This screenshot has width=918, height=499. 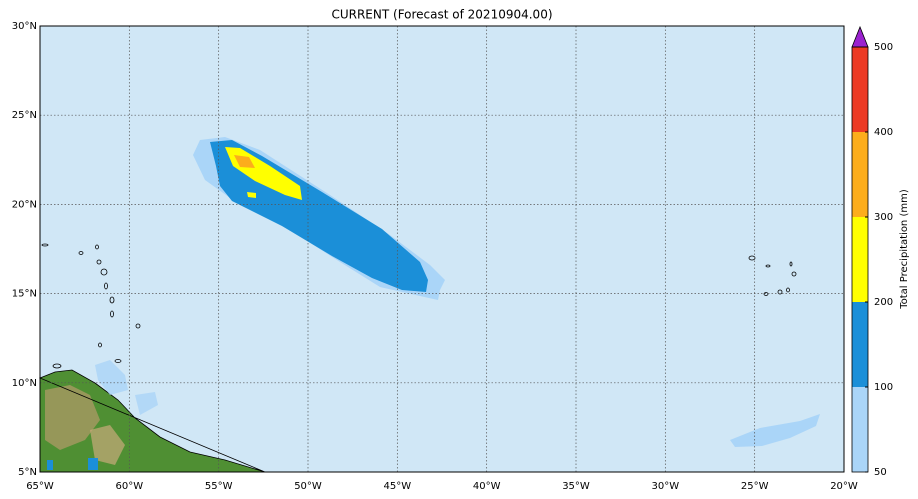 What do you see at coordinates (219, 486) in the screenshot?
I see `x-tick-label: 55°W` at bounding box center [219, 486].